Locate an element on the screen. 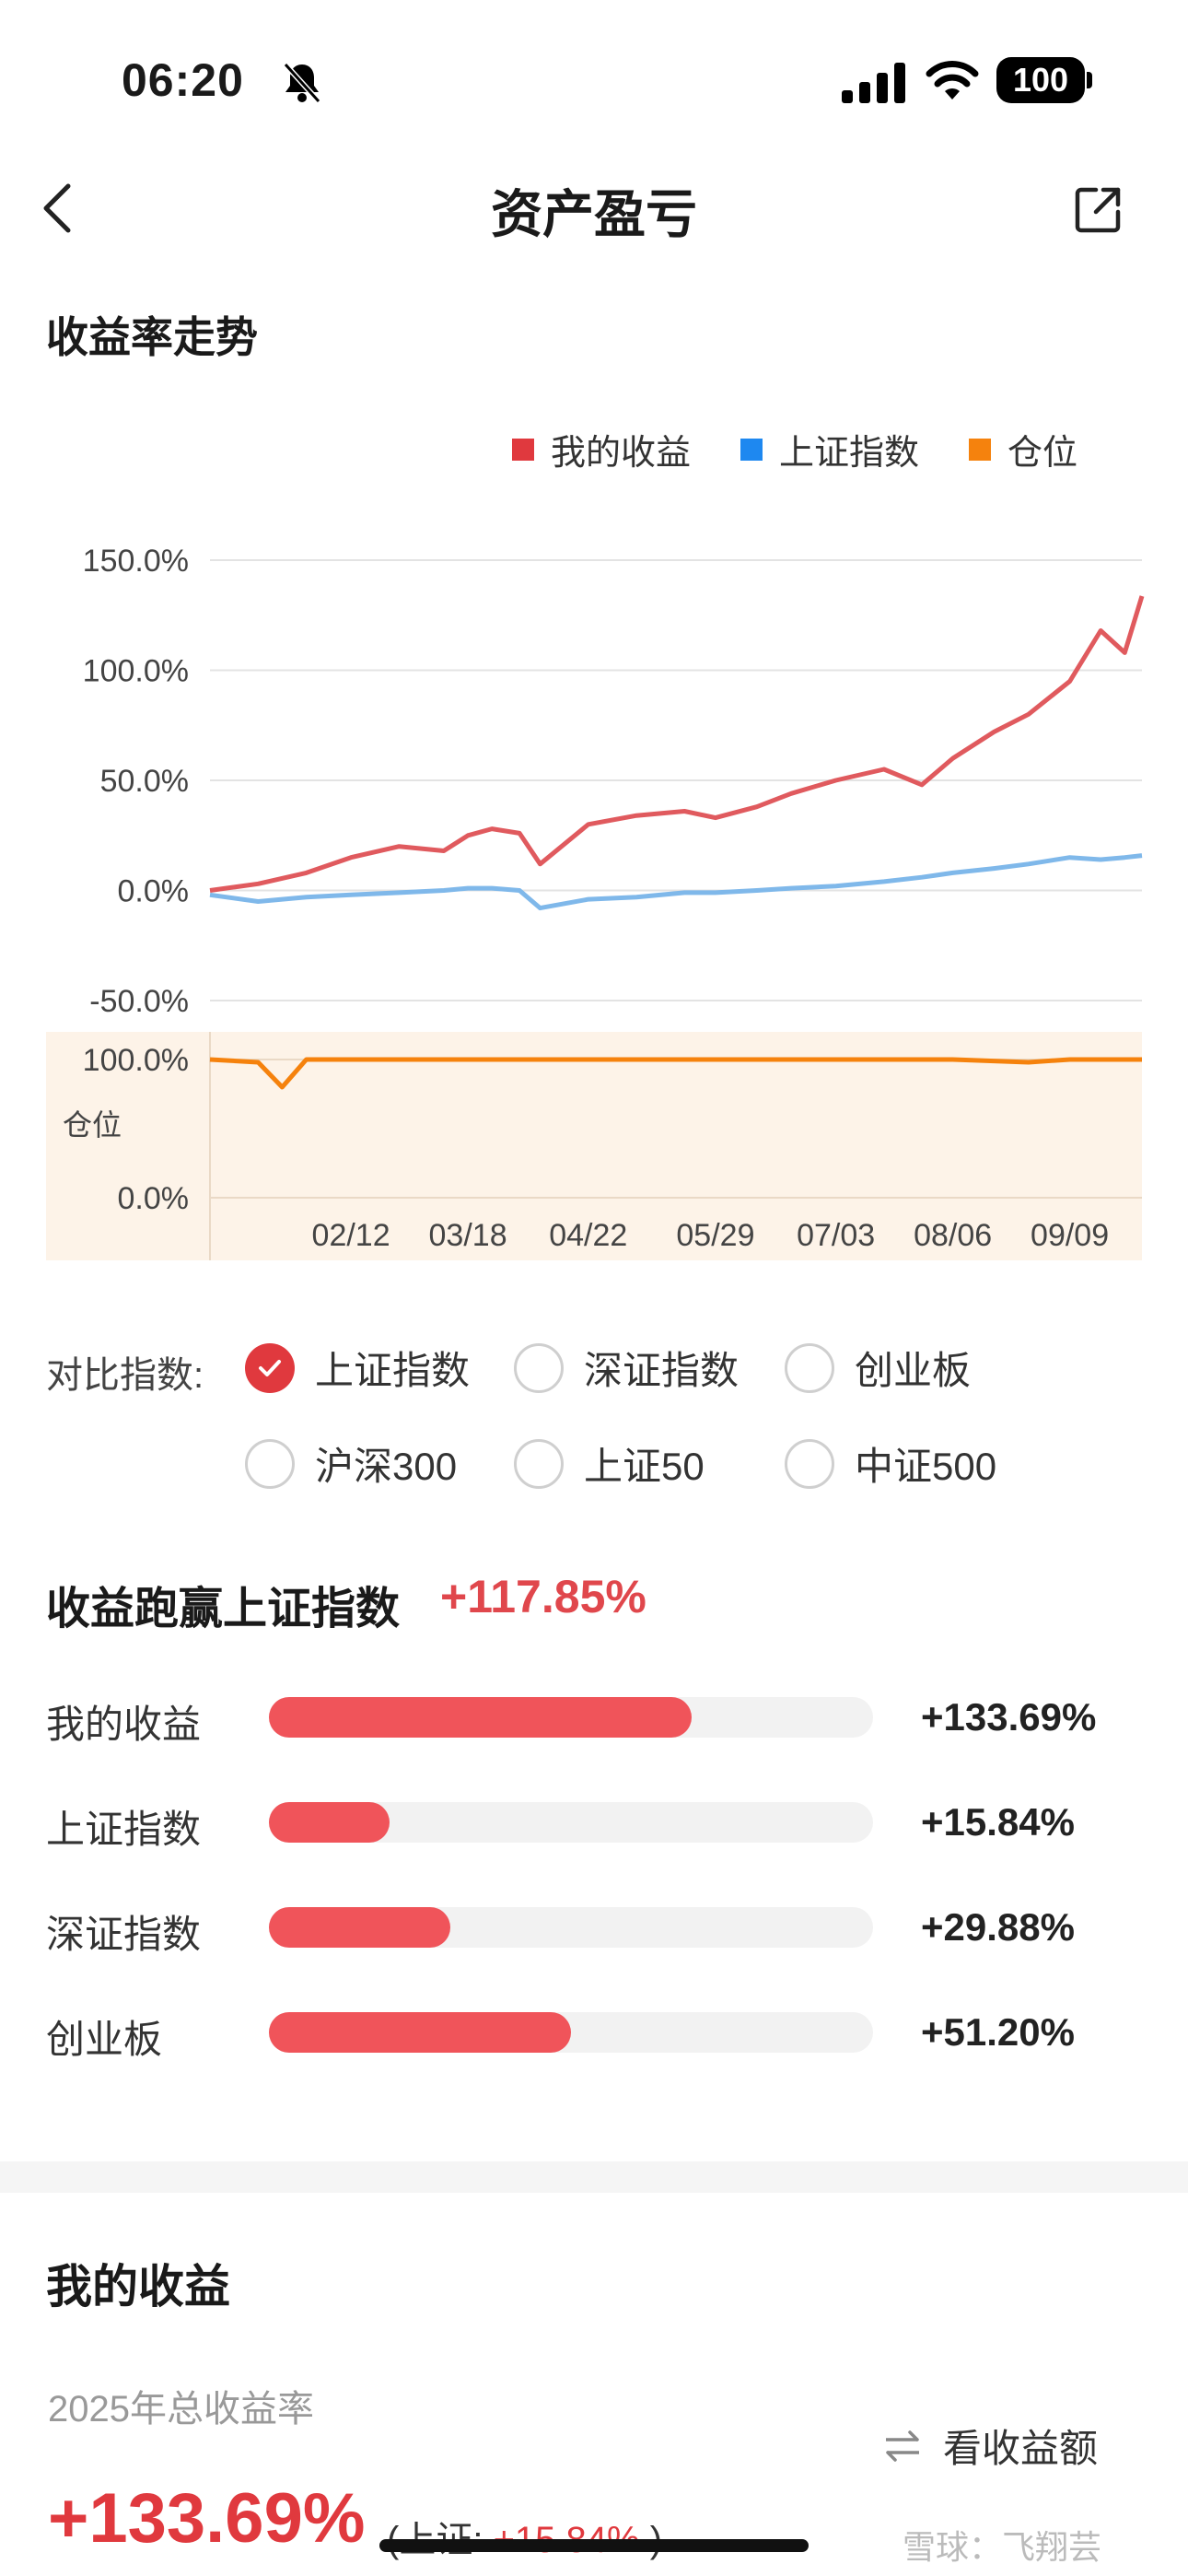  position-y-tick-label: 100.0% is located at coordinates (136, 1060).